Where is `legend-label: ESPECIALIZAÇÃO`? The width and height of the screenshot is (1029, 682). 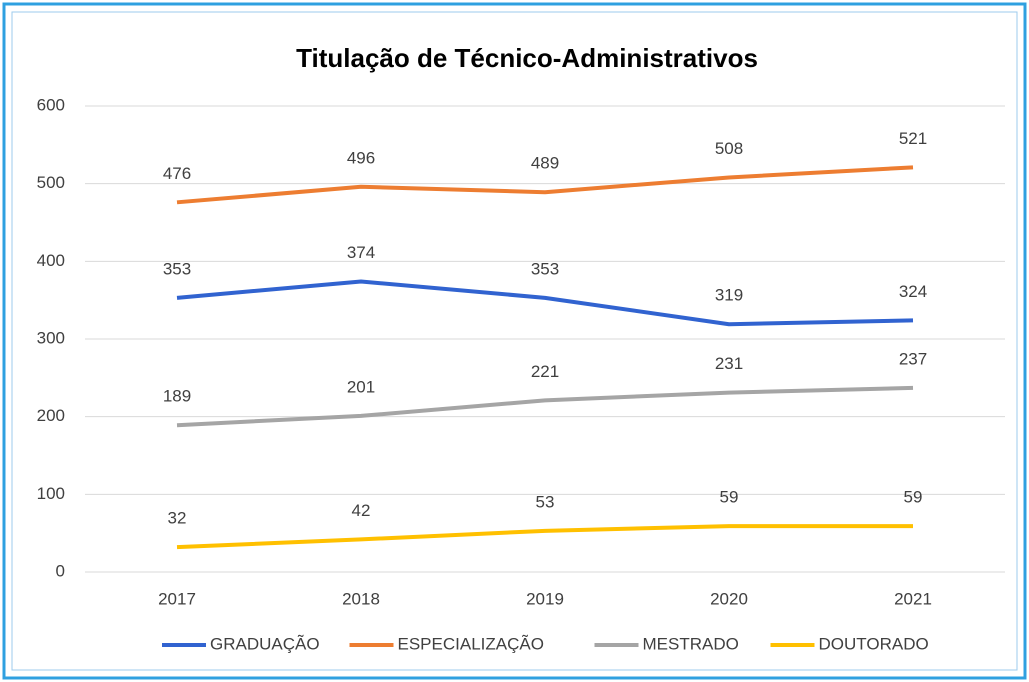
legend-label: ESPECIALIZAÇÃO is located at coordinates (471, 643).